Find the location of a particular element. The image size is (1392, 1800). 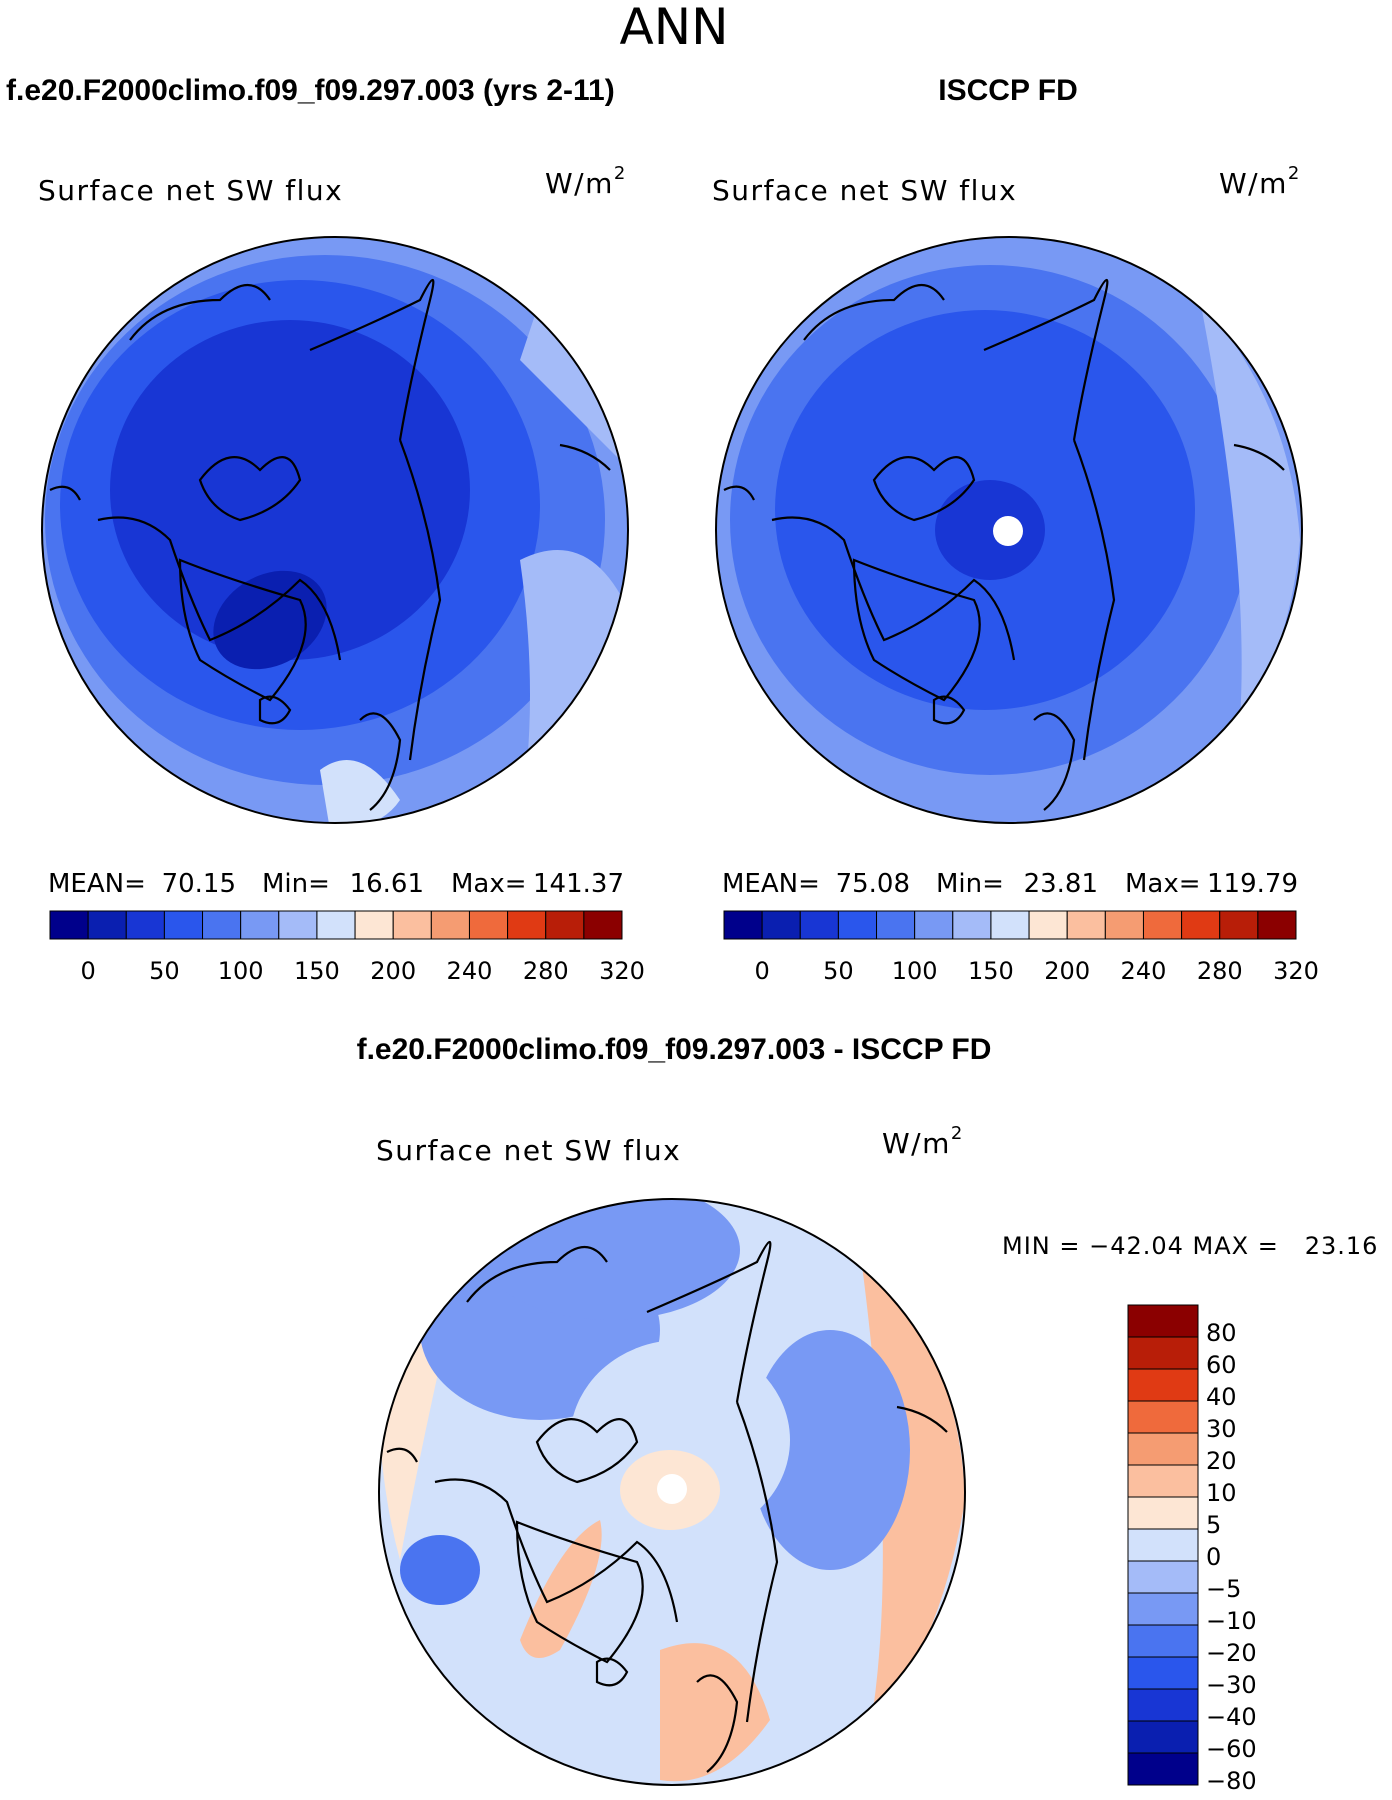

obs-variable-label: Surface net SW flux is located at coordinates (864, 190).